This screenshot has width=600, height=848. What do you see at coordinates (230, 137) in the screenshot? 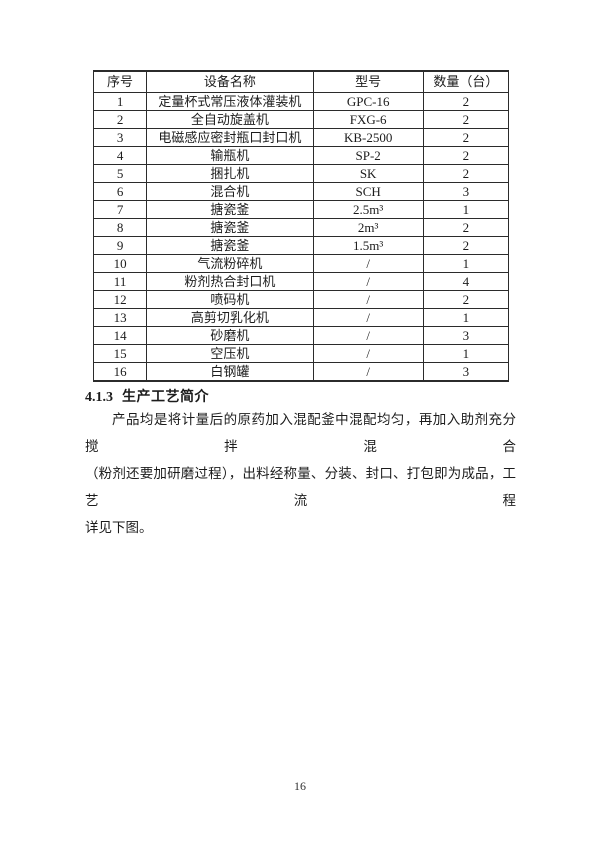
I see `cell-equipment-name: 电磁感应密封瓶口封口机` at bounding box center [230, 137].